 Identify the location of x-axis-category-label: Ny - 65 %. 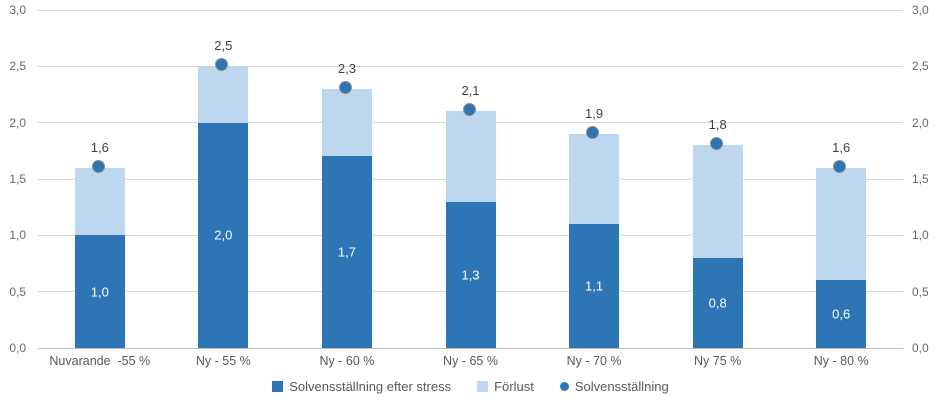
(470, 361).